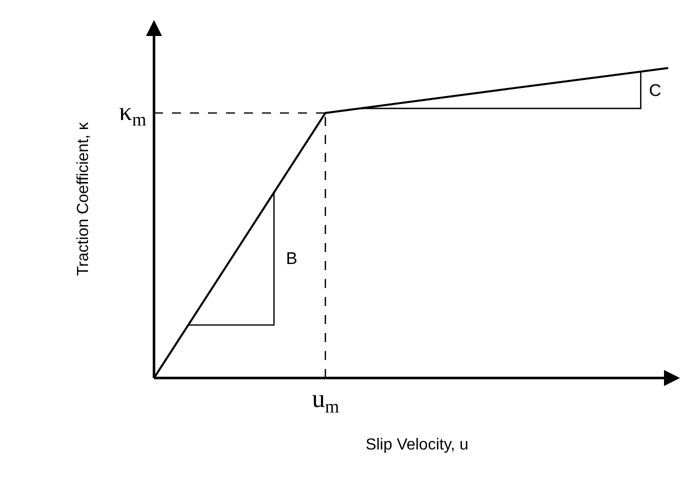 This screenshot has width=681, height=493. What do you see at coordinates (417, 445) in the screenshot?
I see `x-axis-title: Slip Velocity, u` at bounding box center [417, 445].